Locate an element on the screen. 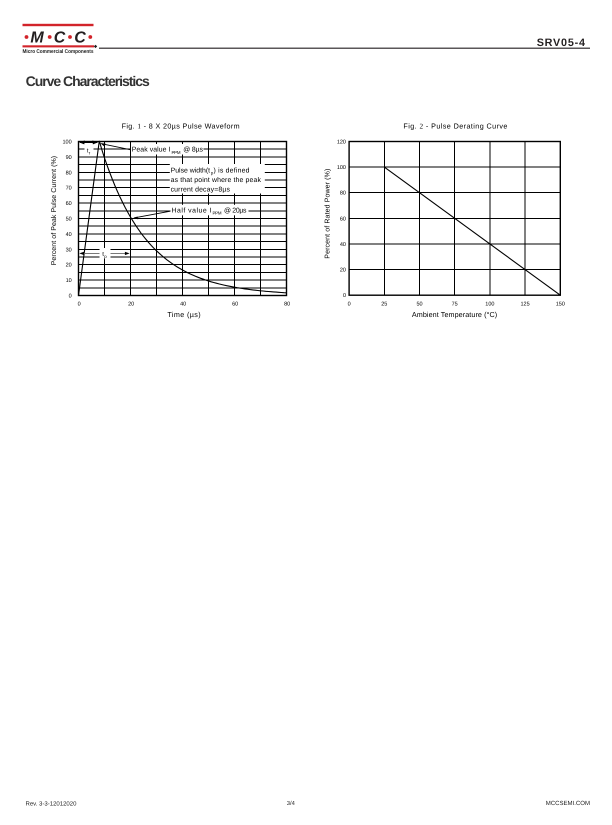 This screenshot has height=825, width=612. svg-text: r is located at coordinates (90, 152).